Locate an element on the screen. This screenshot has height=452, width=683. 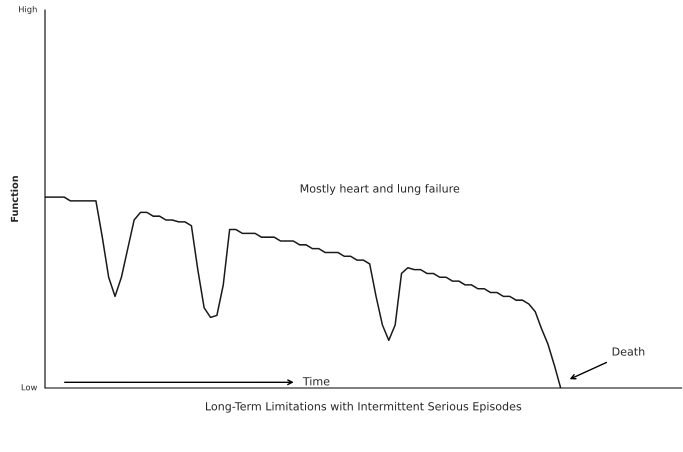
annotation: Death is located at coordinates (628, 351).